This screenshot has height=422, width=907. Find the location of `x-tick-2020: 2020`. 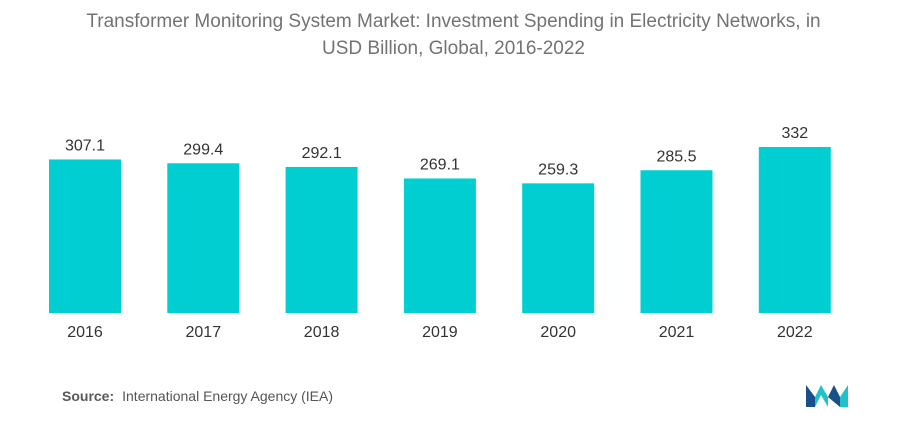

x-tick-2020: 2020 is located at coordinates (558, 332).